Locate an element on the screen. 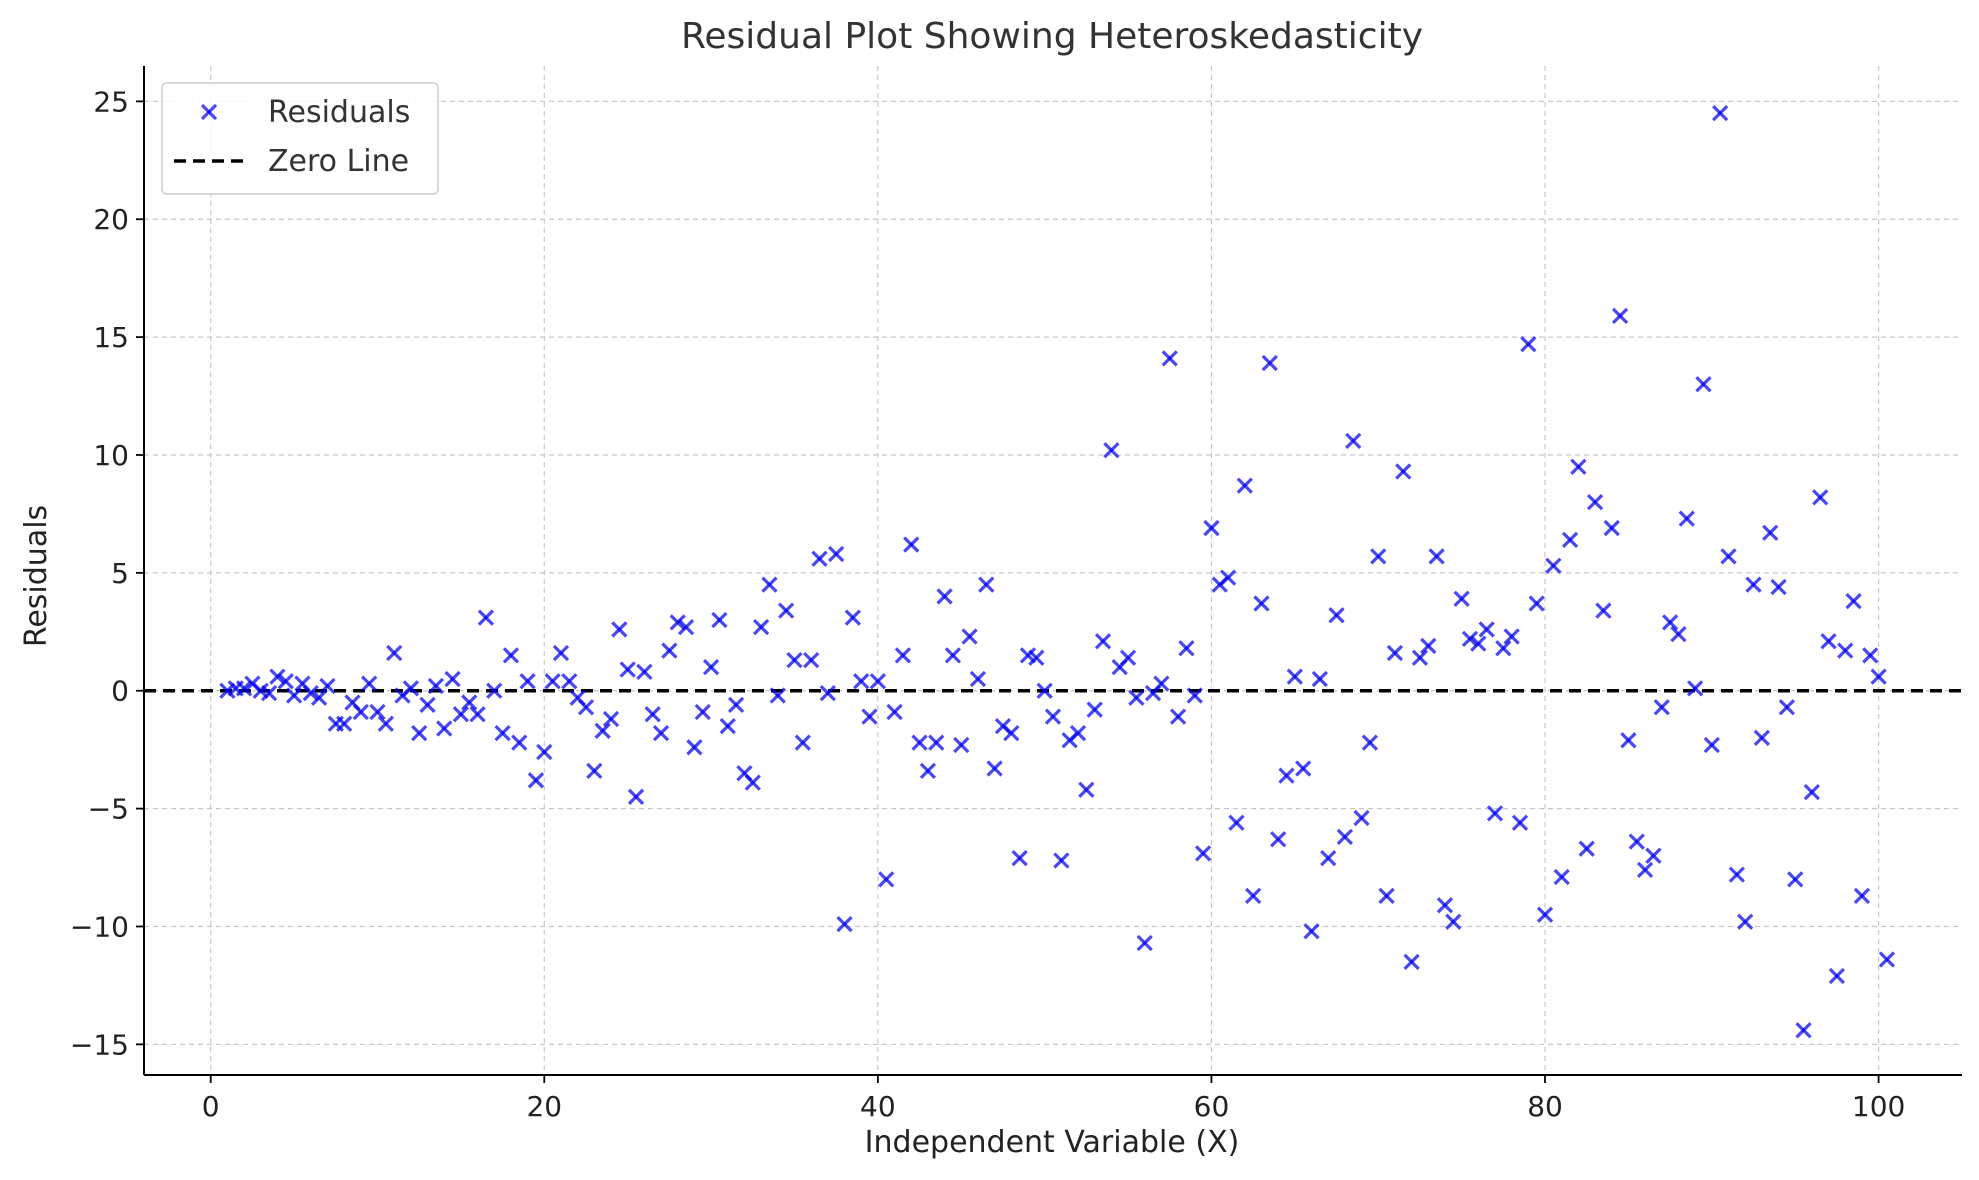  legend-x-marker is located at coordinates (209, 112).